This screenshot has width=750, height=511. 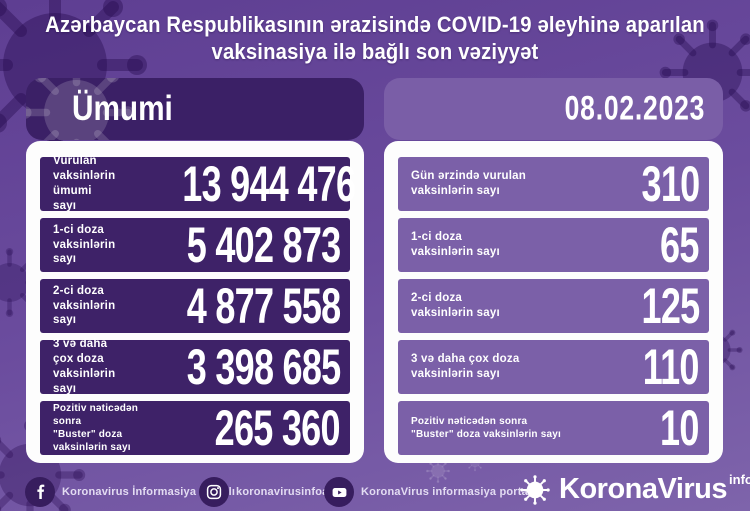 I want to click on overall-panel-title: Ümumi, so click(x=122, y=108).